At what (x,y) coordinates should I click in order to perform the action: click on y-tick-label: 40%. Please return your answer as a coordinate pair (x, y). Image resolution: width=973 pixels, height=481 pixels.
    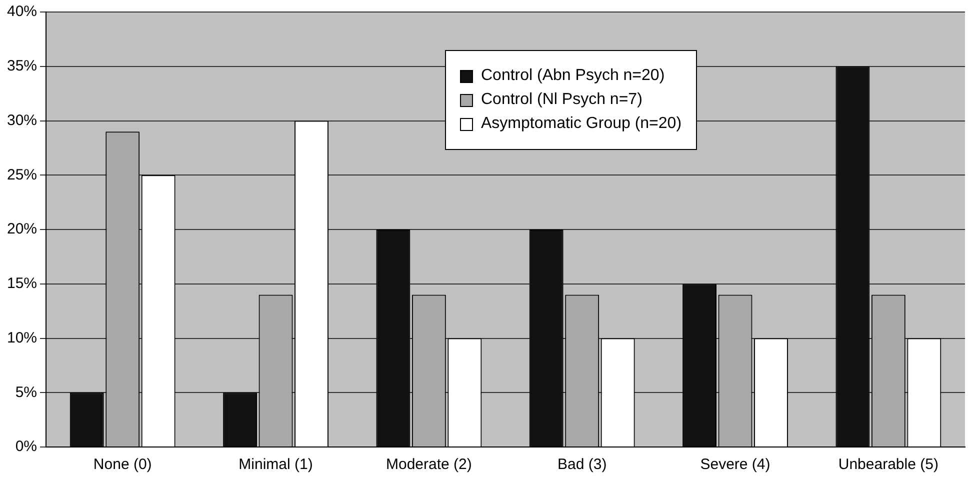
    Looking at the image, I should click on (22, 11).